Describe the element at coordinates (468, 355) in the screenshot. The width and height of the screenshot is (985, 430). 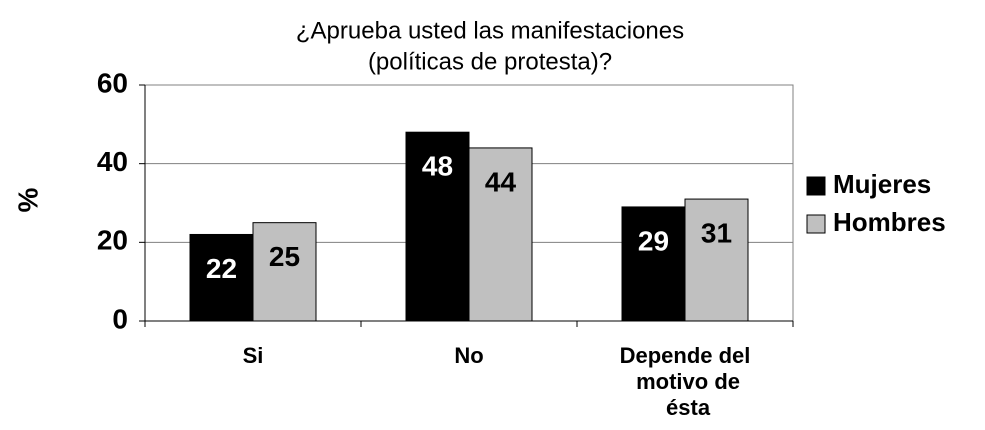
I see `x-tick-label: No` at that location.